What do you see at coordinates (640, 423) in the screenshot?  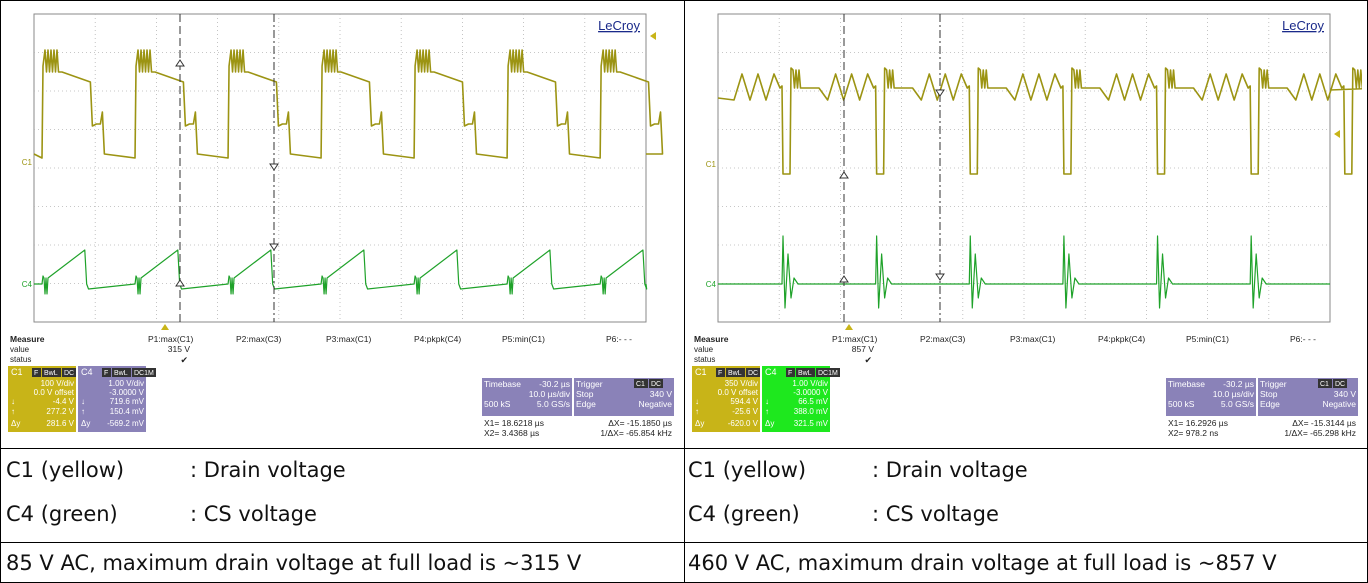 I see `cursor-dx-readout: ΔX= -15.1850 µs` at bounding box center [640, 423].